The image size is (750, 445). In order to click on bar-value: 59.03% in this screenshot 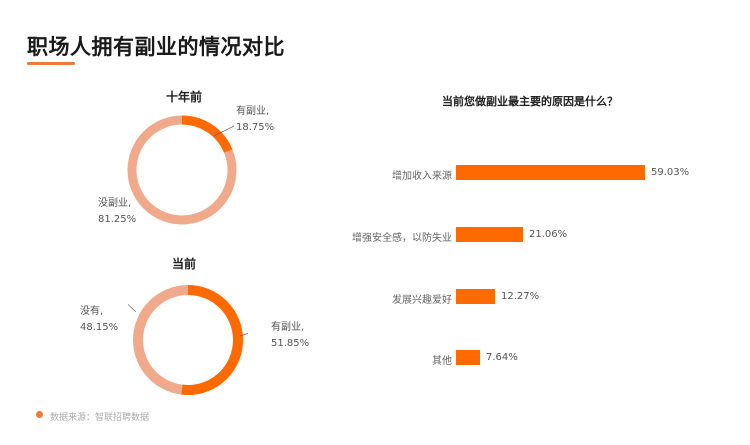, I will do `click(670, 172)`.